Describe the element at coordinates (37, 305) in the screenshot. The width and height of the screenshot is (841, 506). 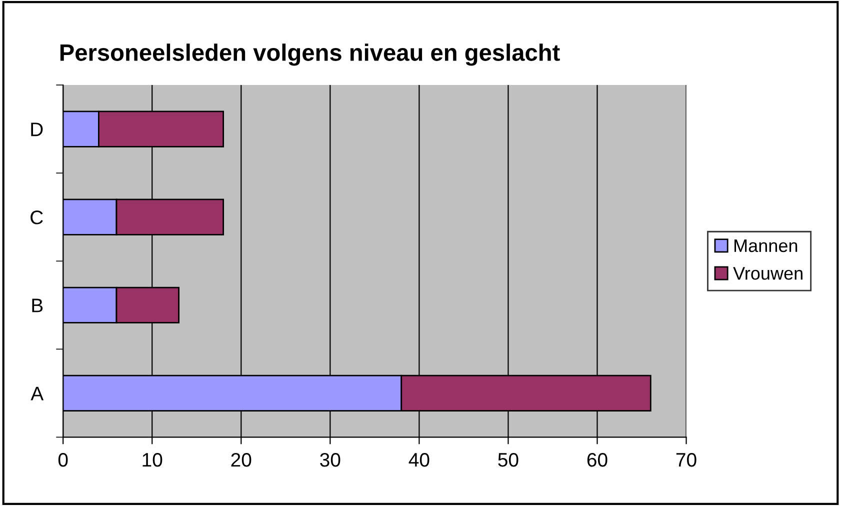
I see `y-tick-label: B` at that location.